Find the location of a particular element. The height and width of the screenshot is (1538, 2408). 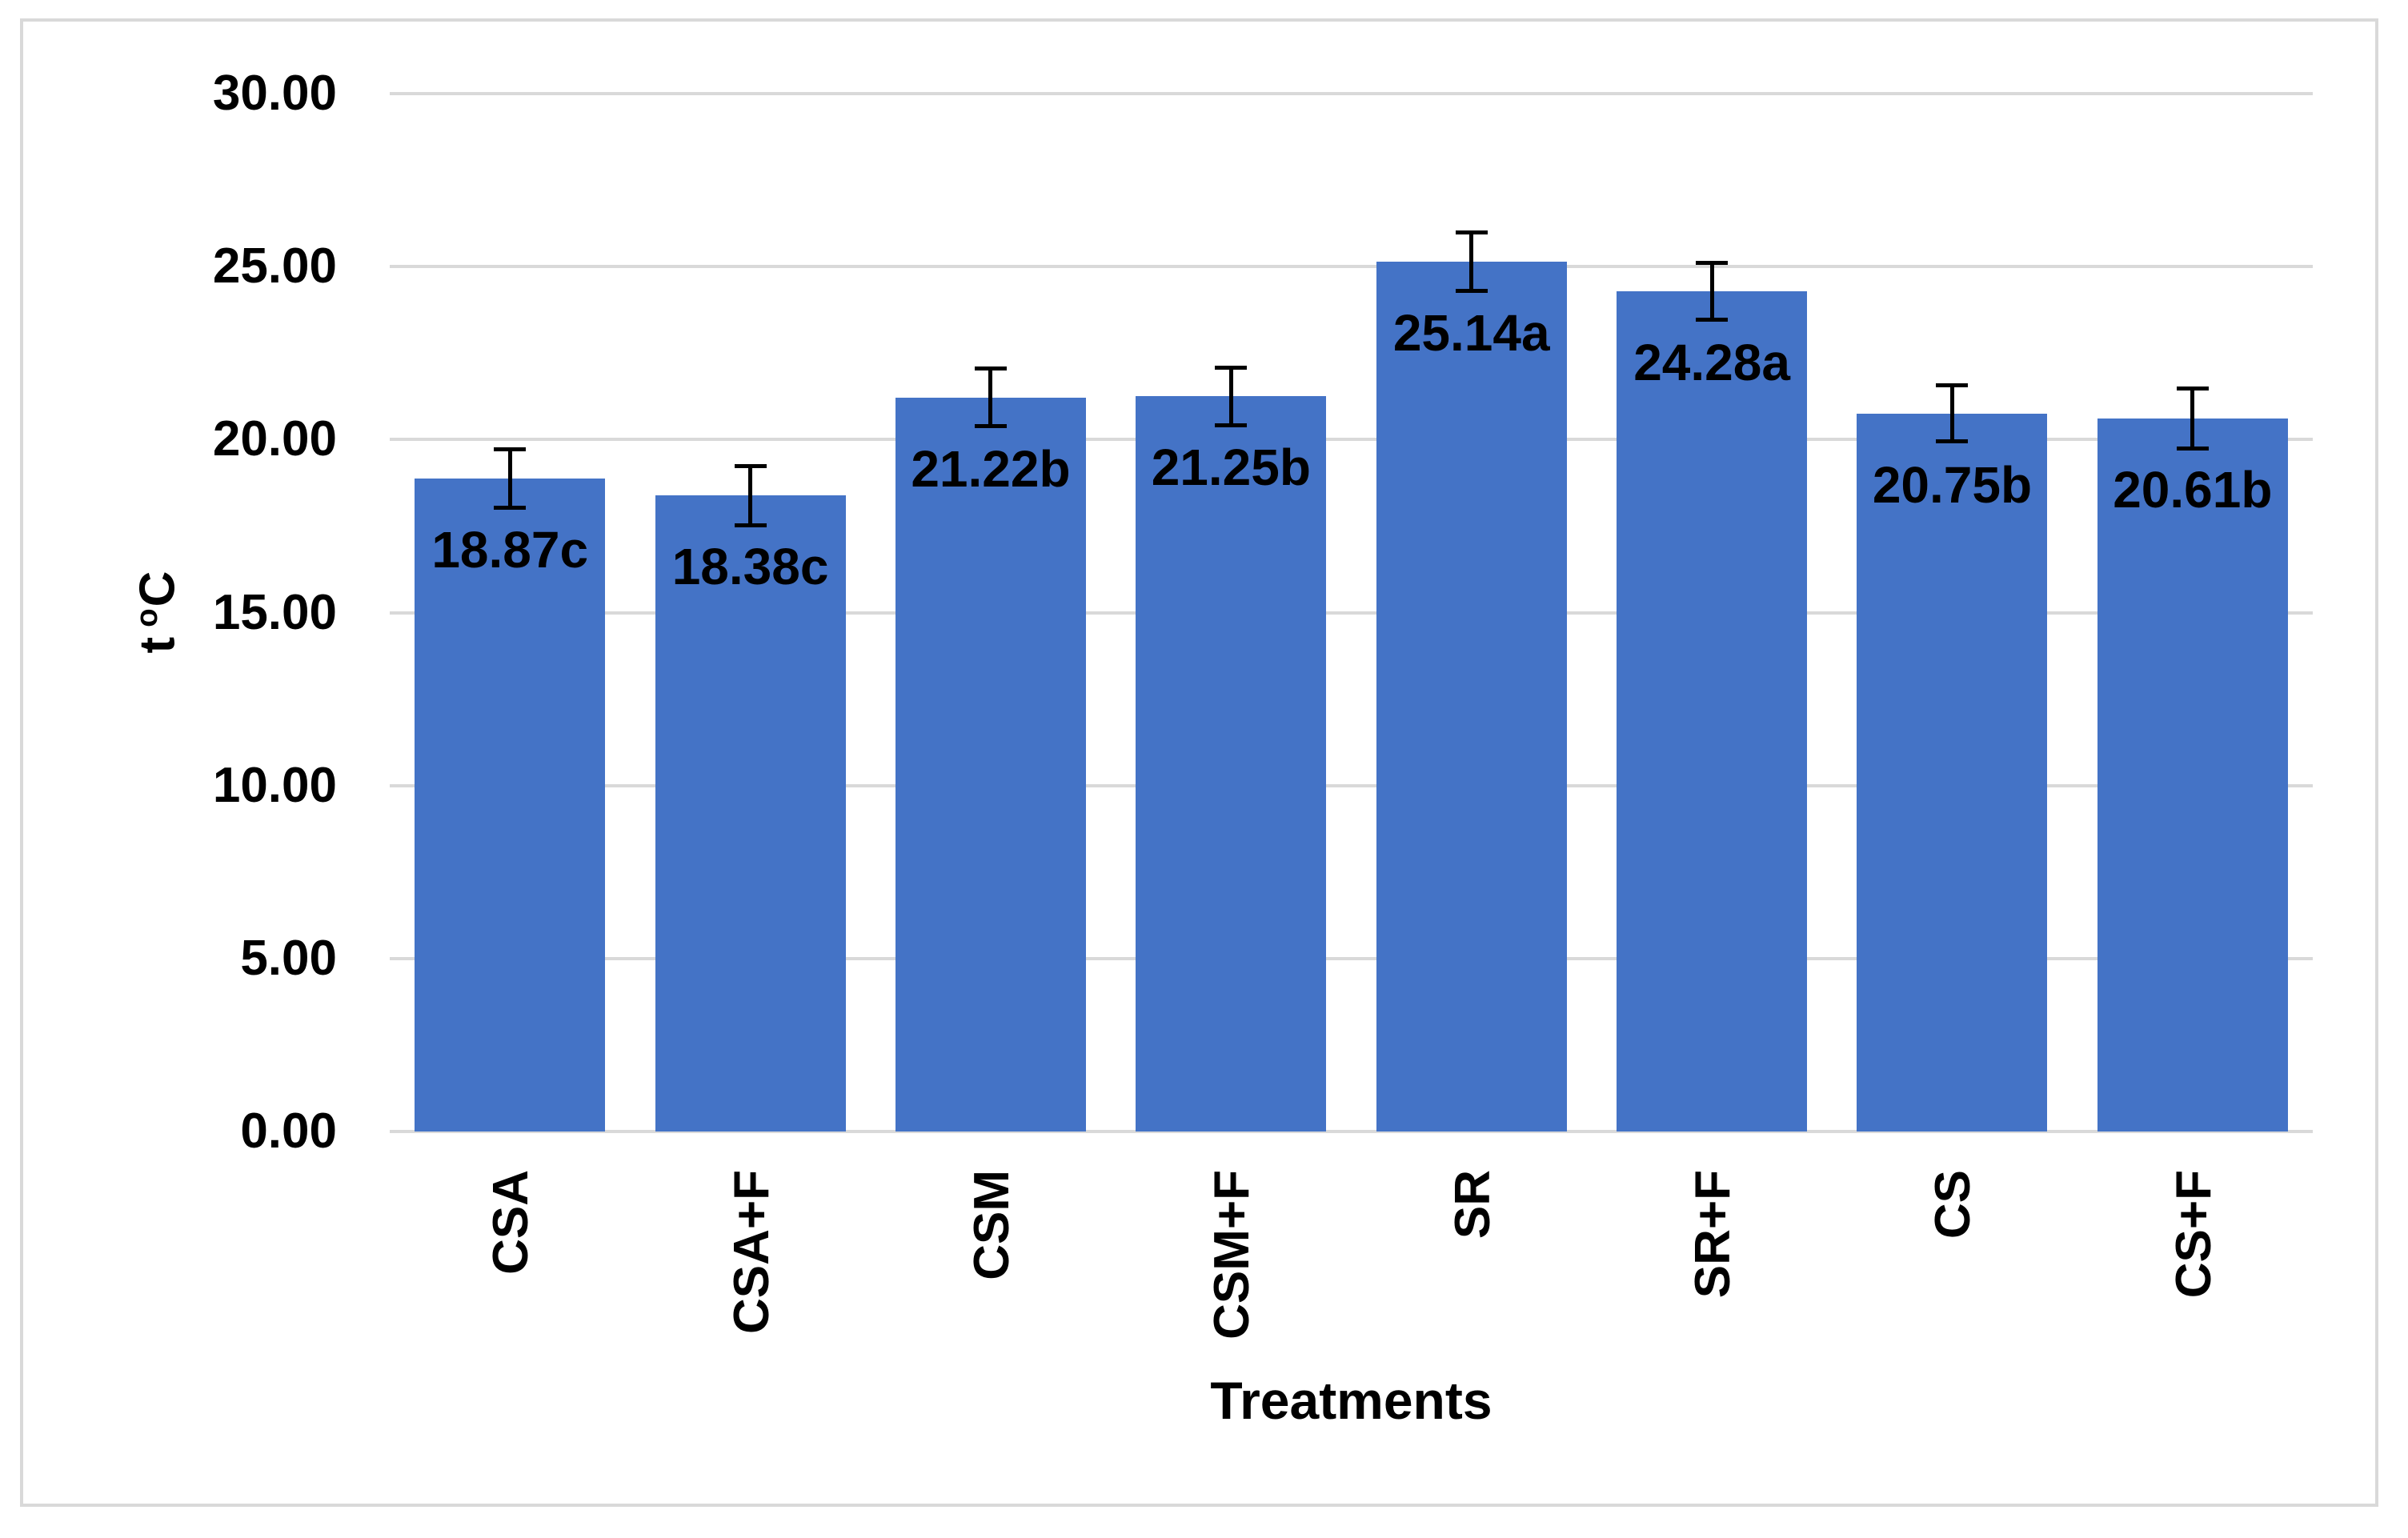

y-axis-tick-label: 30.00 is located at coordinates (274, 93).